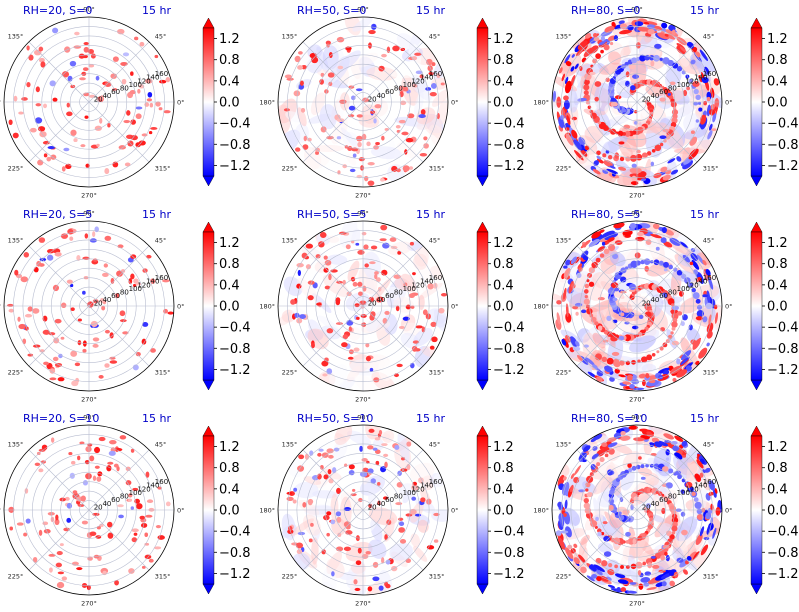 This screenshot has width=799, height=612. What do you see at coordinates (509, 574) in the screenshot?
I see `colorbar-tick-label: −1.2` at bounding box center [509, 574].